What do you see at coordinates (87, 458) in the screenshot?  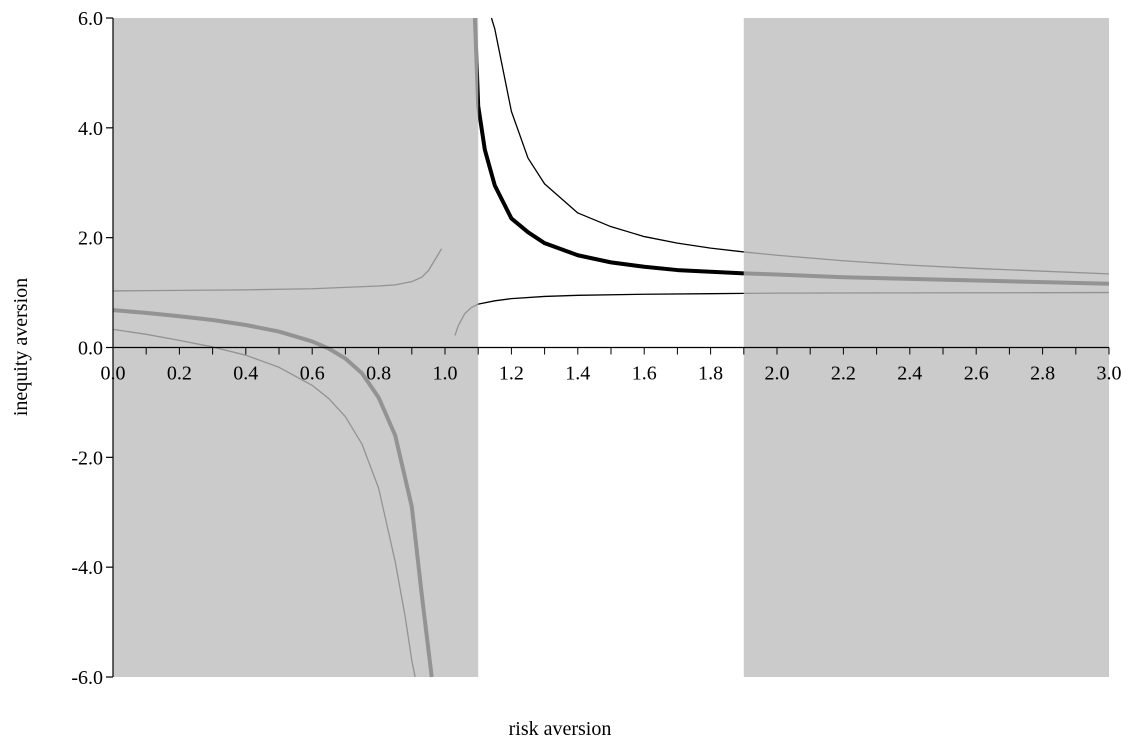 I see `y-tick-label: -2.0` at bounding box center [87, 458].